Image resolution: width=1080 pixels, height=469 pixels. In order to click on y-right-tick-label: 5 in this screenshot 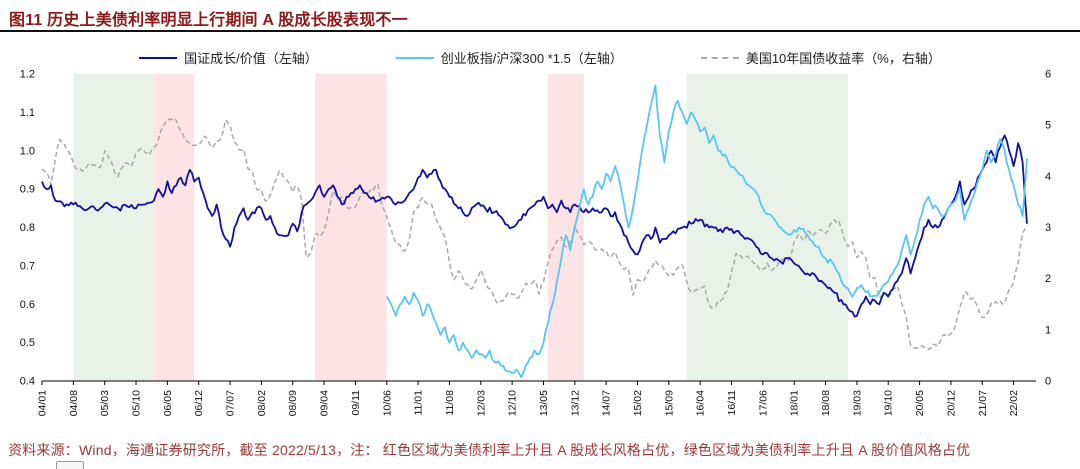, I will do `click(1048, 126)`.